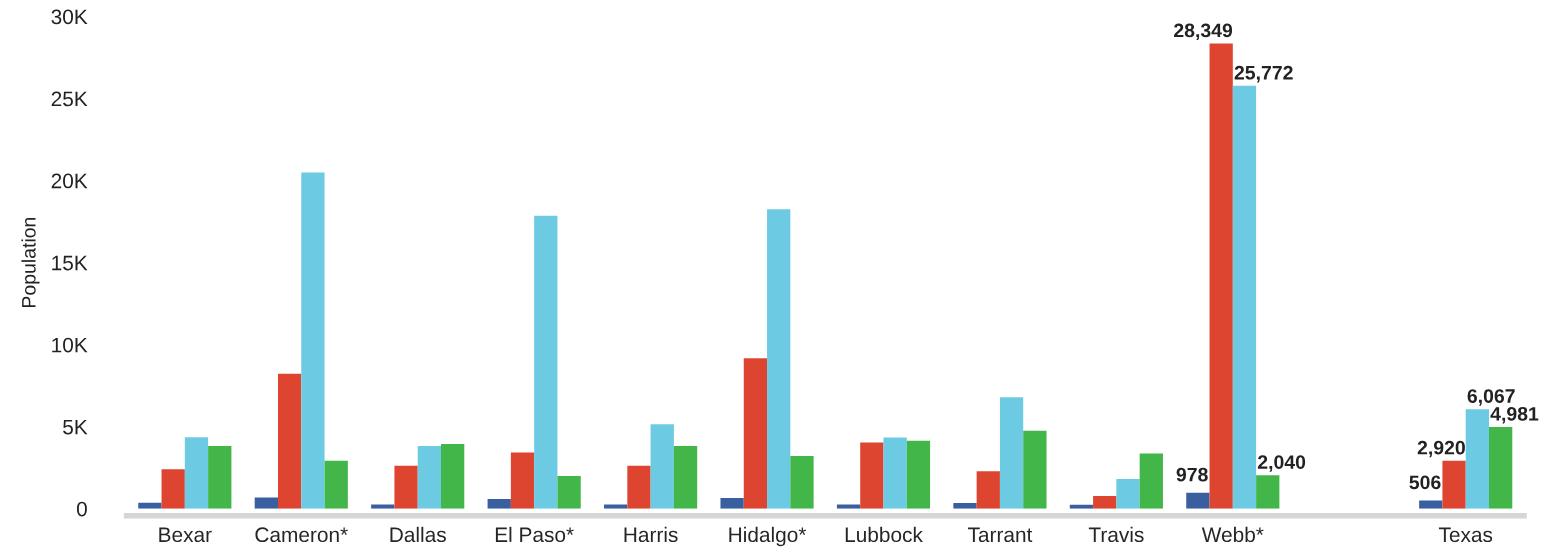 The image size is (1544, 550). What do you see at coordinates (1116, 534) in the screenshot?
I see `x-tick-label: Travis` at bounding box center [1116, 534].